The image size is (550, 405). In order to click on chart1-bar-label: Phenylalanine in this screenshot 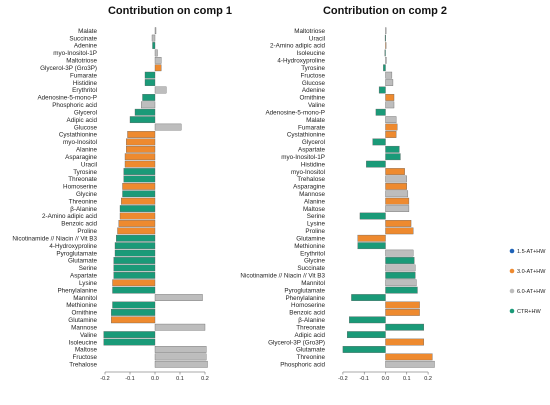, I will do `click(77, 290)`.